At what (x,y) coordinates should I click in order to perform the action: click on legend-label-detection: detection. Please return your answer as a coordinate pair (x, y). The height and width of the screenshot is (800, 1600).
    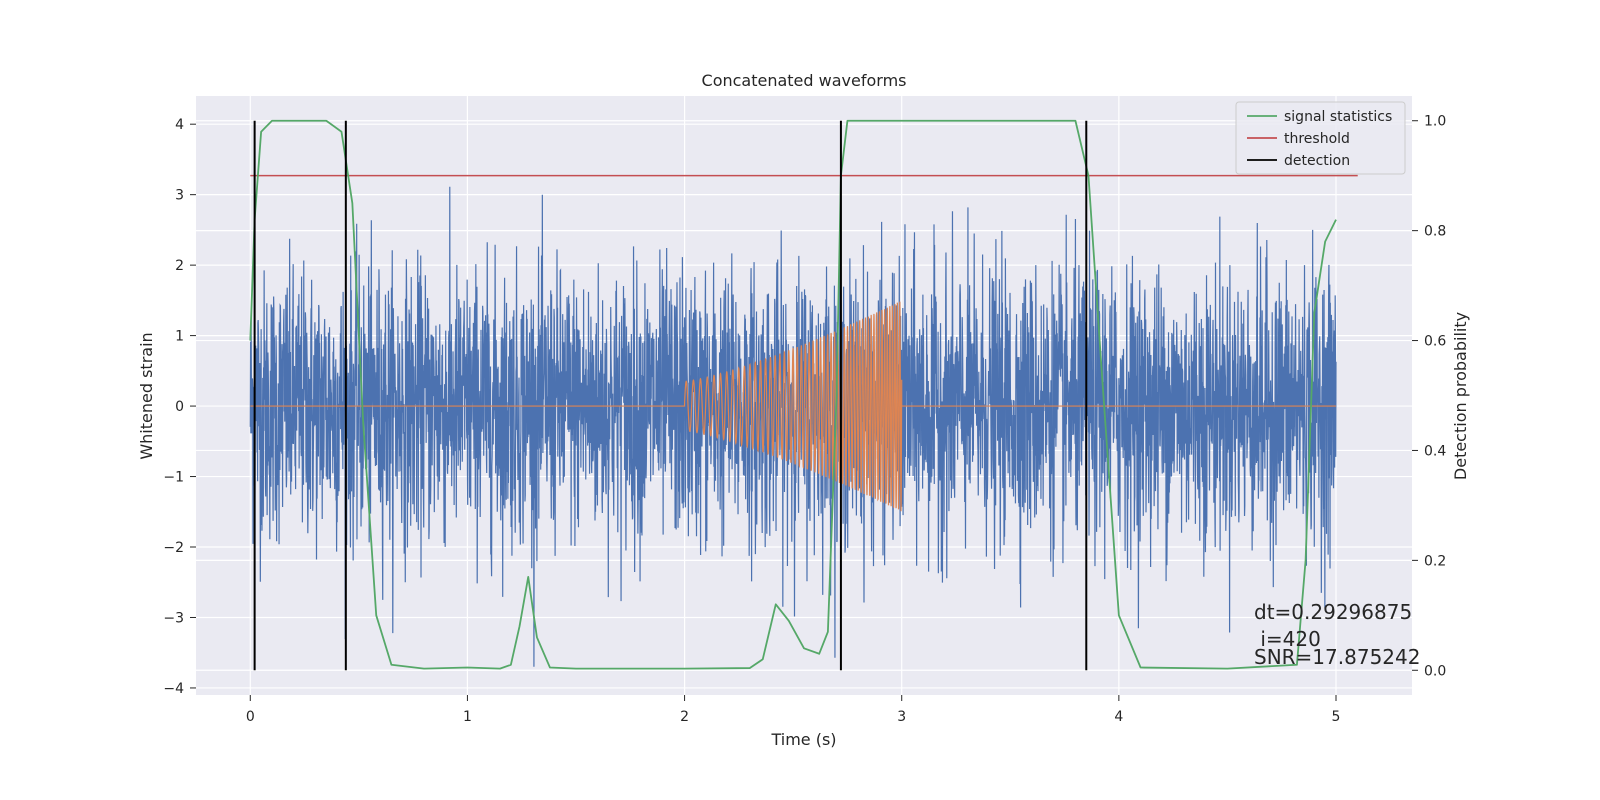
    Looking at the image, I should click on (1317, 161).